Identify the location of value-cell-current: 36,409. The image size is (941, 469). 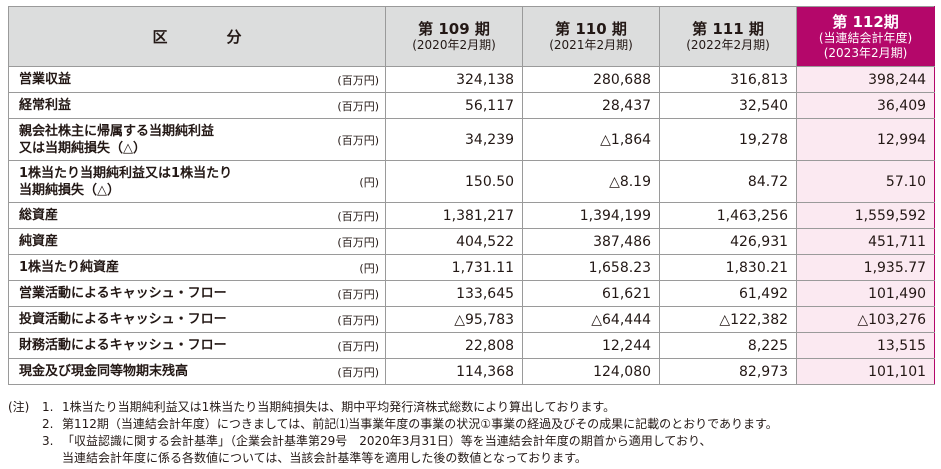
(866, 105).